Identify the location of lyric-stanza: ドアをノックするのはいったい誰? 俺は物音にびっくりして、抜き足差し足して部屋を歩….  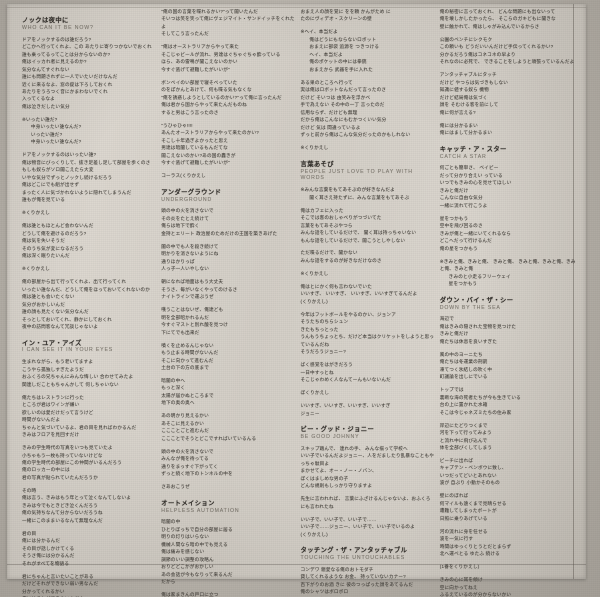
(89, 177).